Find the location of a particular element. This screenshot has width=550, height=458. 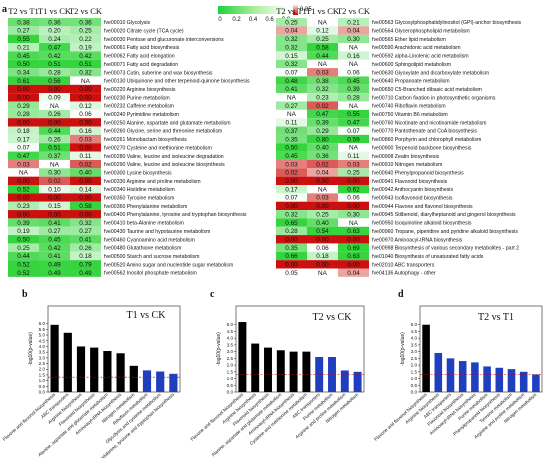

heatmap-column-header: T2 vs T1 is located at coordinates (23, 11).